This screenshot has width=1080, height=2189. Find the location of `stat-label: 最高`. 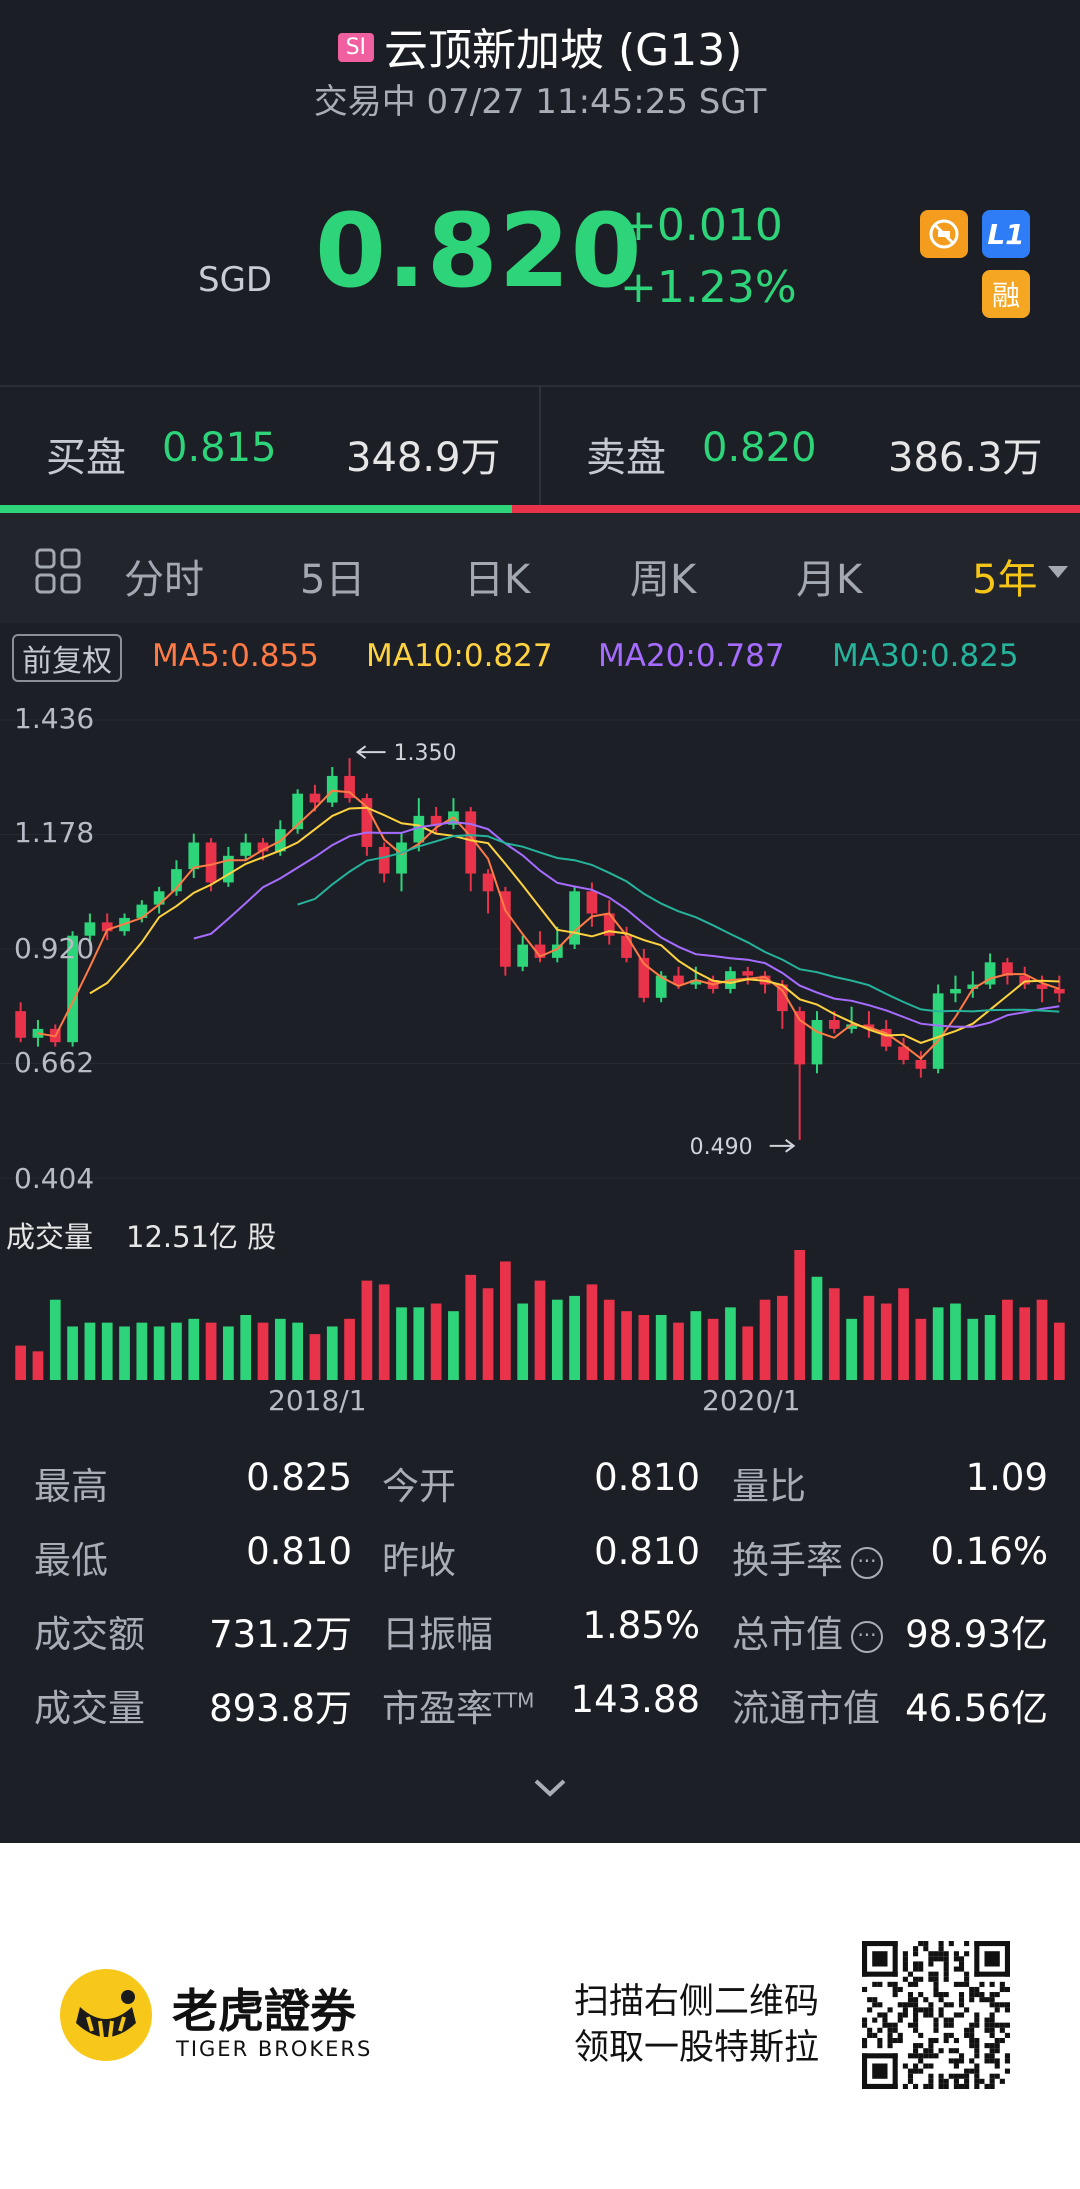

stat-label: 最高 is located at coordinates (71, 1486).